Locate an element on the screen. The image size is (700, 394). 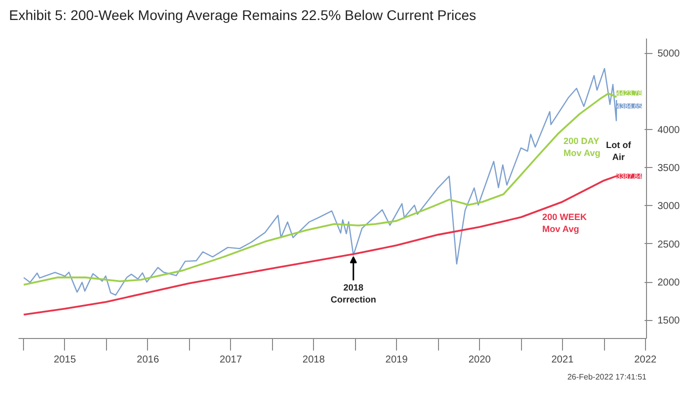
x-tick-label: 2015 is located at coordinates (65, 360).